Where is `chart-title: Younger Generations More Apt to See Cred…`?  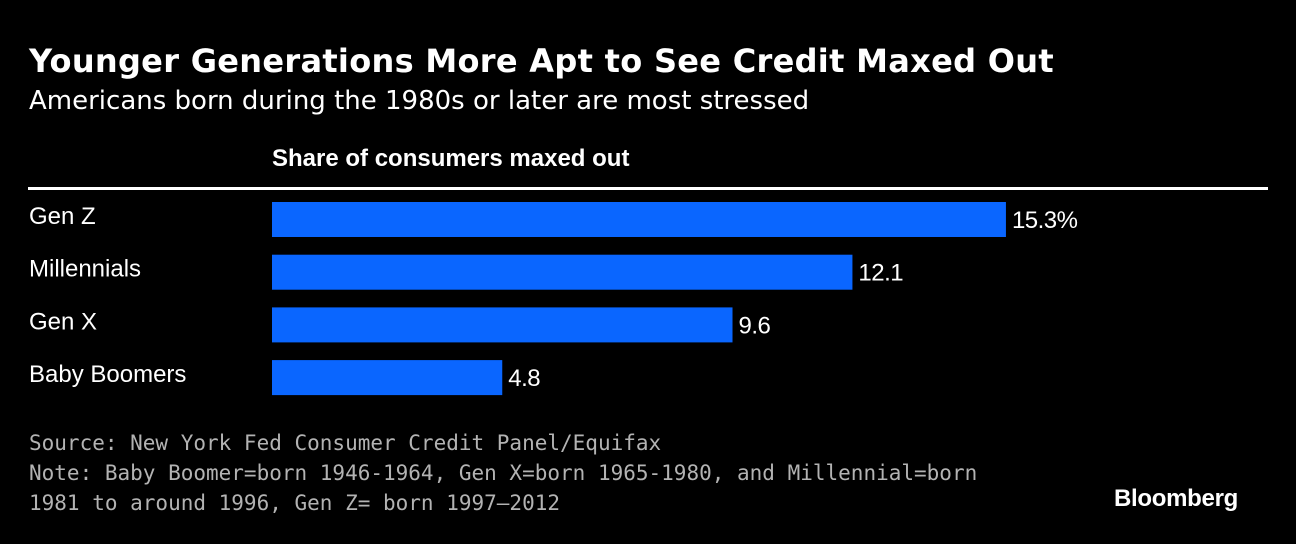 chart-title: Younger Generations More Apt to See Cred… is located at coordinates (541, 61).